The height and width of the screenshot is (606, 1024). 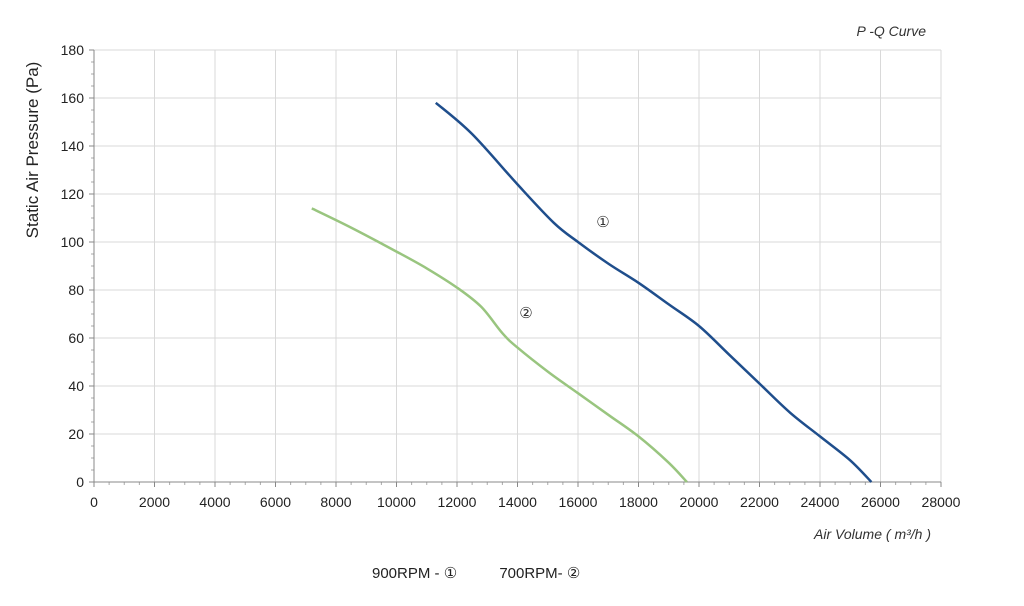 What do you see at coordinates (872, 534) in the screenshot?
I see `x-axis-title: Air Volume ( m³/h )` at bounding box center [872, 534].